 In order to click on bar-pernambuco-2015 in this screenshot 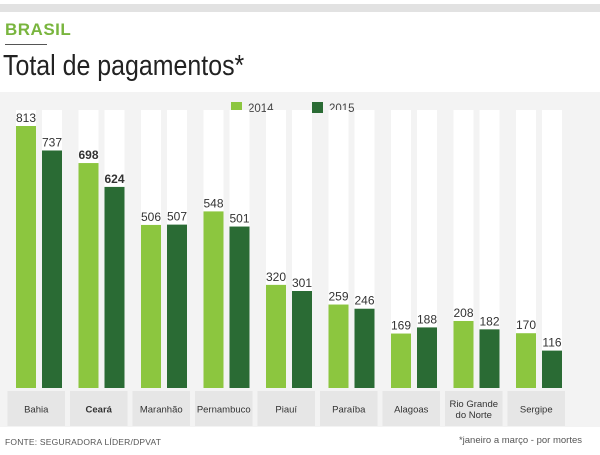, I will do `click(239, 307)`.